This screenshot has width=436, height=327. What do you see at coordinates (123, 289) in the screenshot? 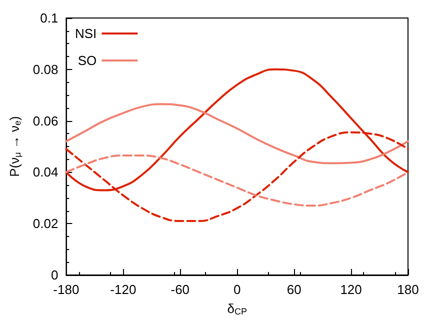
I see `x-tick-label: -120` at bounding box center [123, 289].